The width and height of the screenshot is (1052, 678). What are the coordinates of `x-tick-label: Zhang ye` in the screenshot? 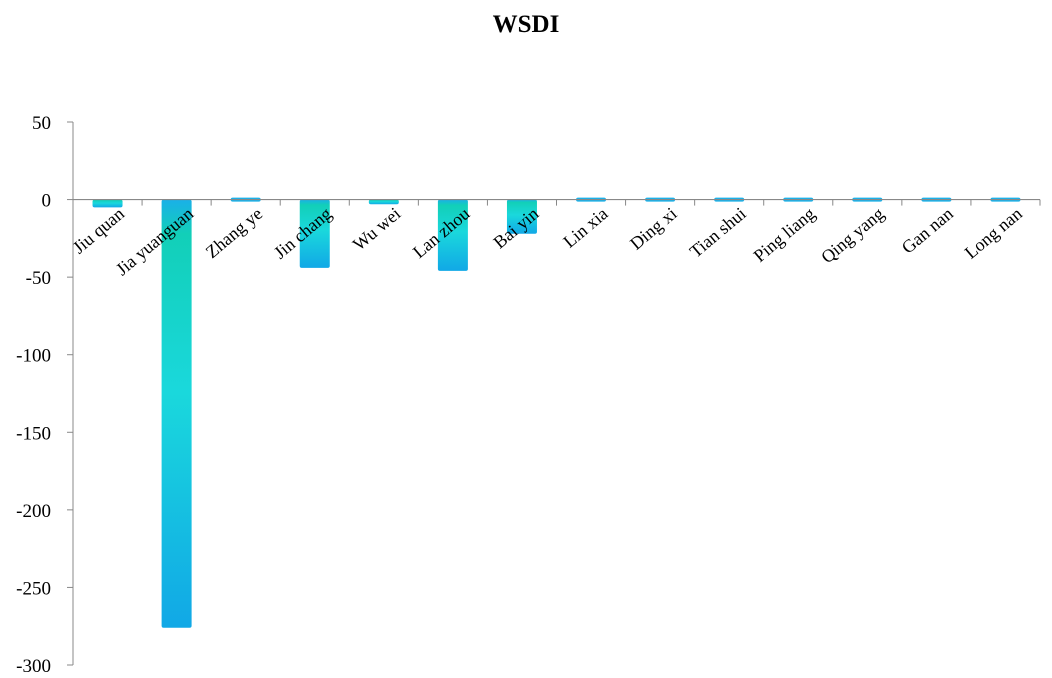 It's located at (234, 232).